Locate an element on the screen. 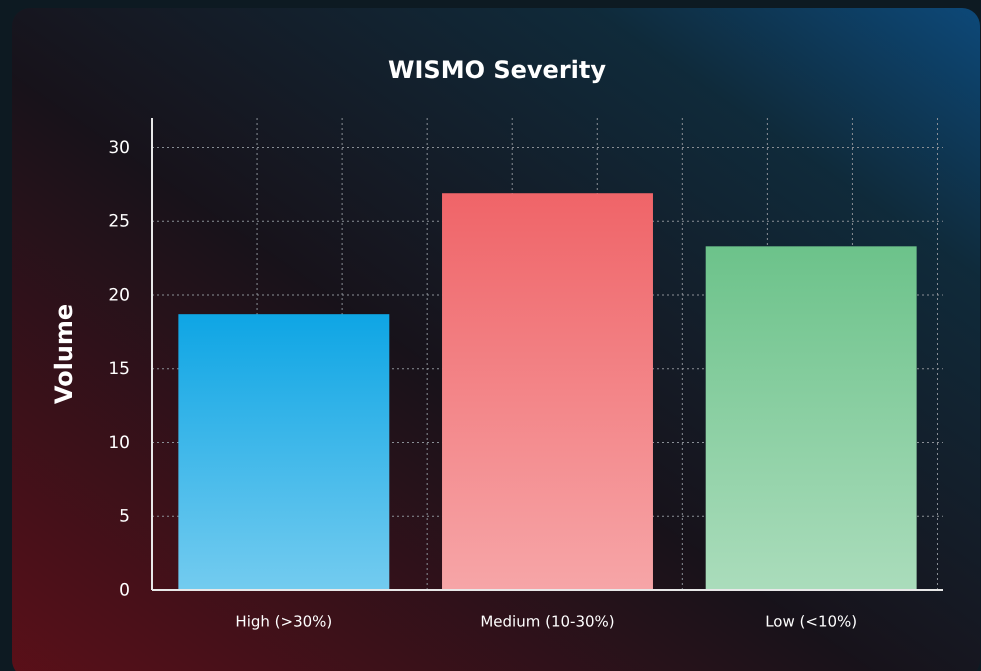  y-tick-label: 10 is located at coordinates (119, 442).